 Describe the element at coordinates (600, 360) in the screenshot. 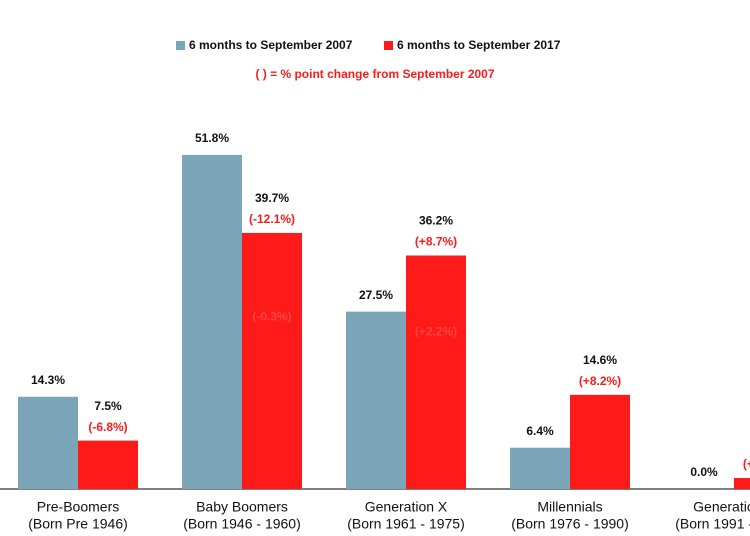

I see `value-label: 14.6%` at that location.